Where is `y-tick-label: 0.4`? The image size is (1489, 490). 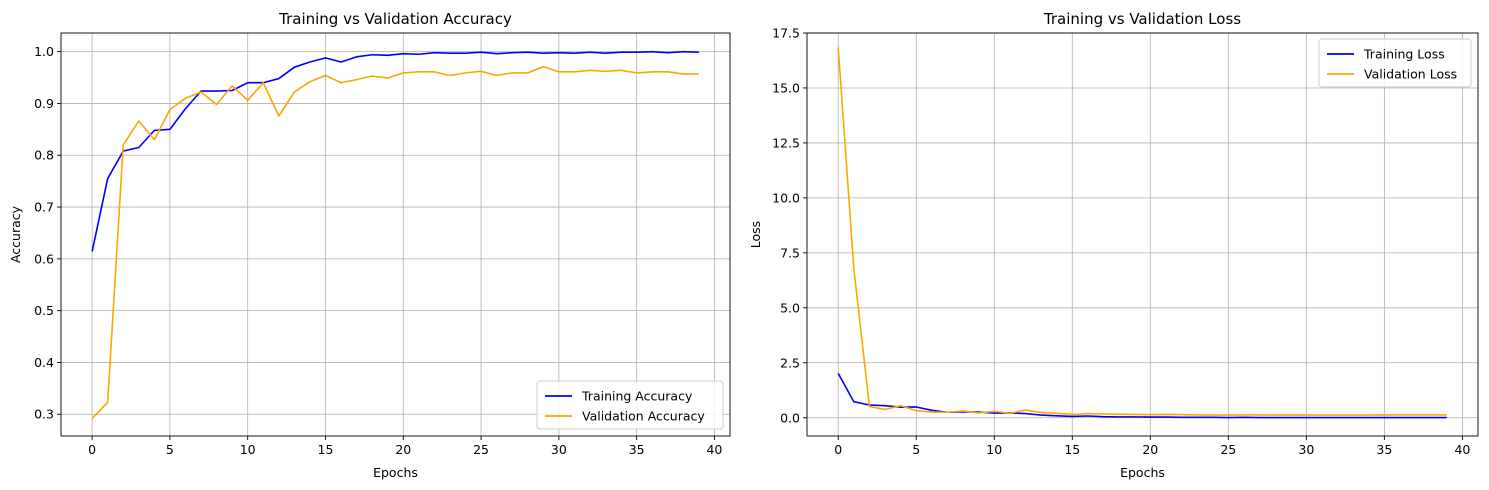 y-tick-label: 0.4 is located at coordinates (44, 362).